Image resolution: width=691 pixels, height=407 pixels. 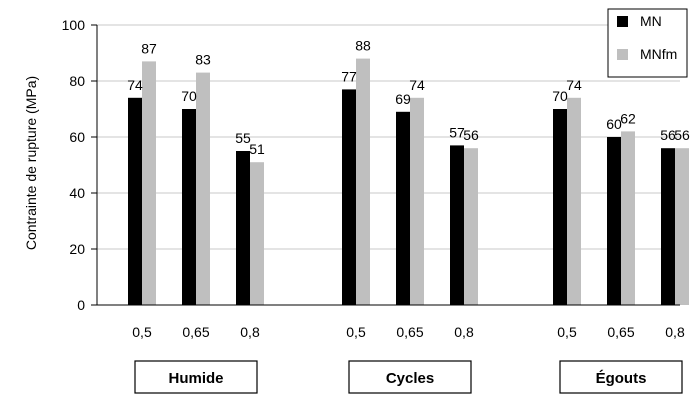 I want to click on y-tick-label: 20, so click(x=77, y=249).